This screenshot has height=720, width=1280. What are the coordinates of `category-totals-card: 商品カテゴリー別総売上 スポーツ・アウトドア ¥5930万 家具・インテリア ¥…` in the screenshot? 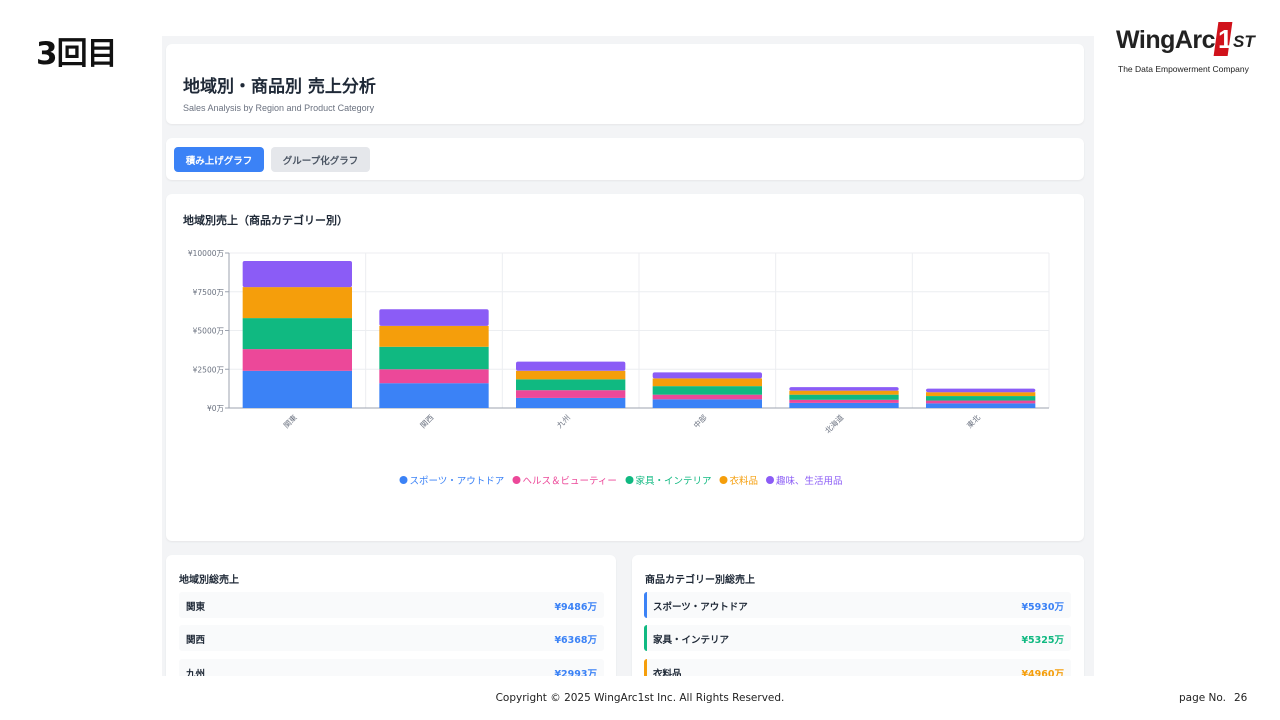 It's located at (858, 615).